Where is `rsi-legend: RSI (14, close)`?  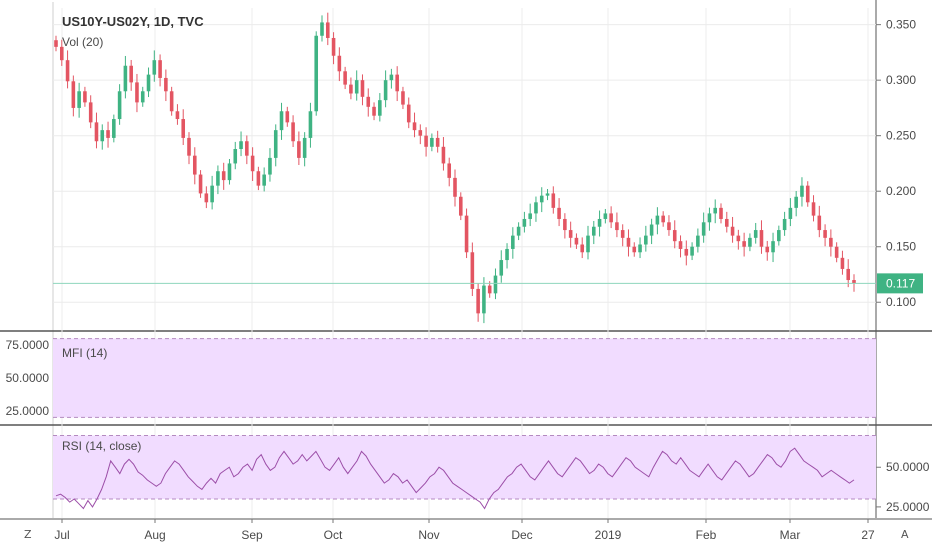 rsi-legend: RSI (14, close) is located at coordinates (101, 446).